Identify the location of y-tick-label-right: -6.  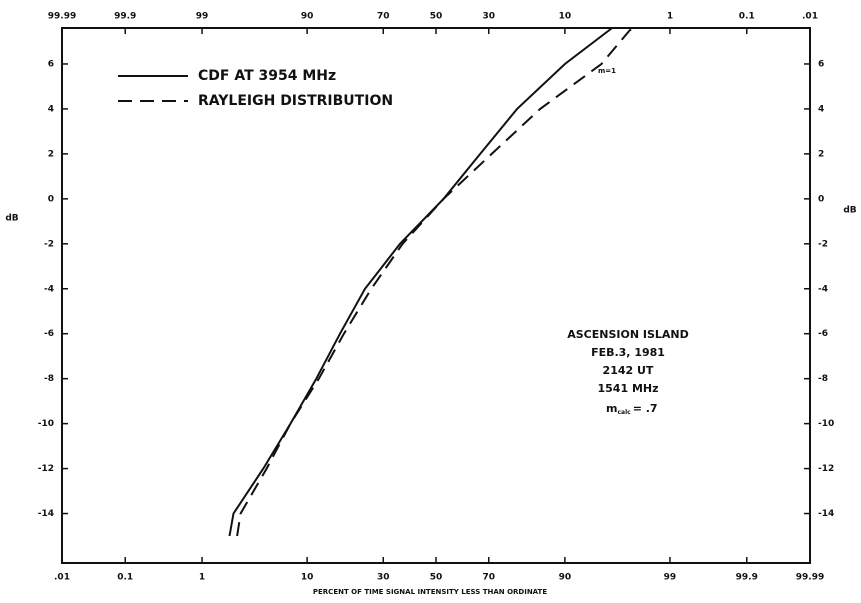
(823, 334).